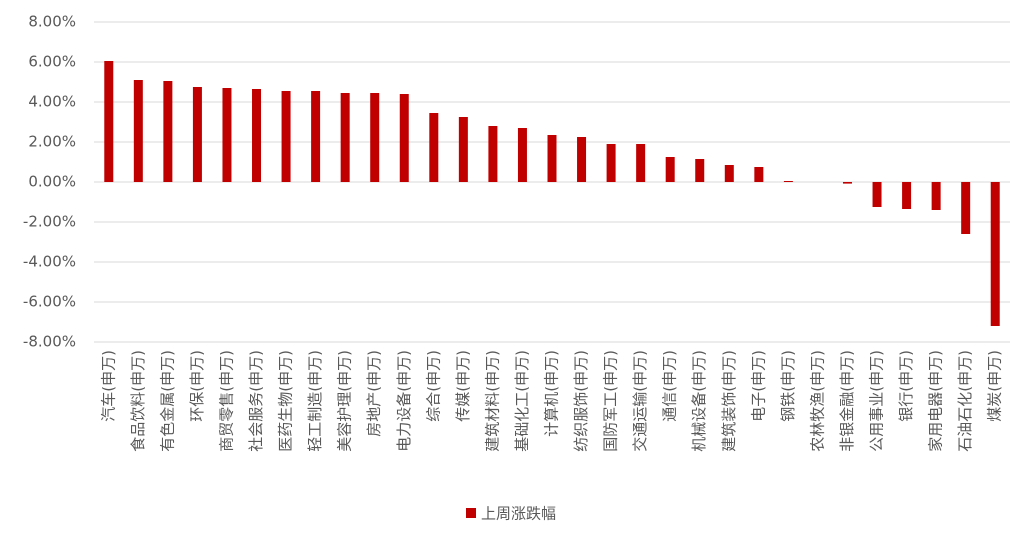 This screenshot has height=544, width=1032. Describe the element at coordinates (552, 393) in the screenshot. I see `x-tick-label: 计算机(申万)` at that location.